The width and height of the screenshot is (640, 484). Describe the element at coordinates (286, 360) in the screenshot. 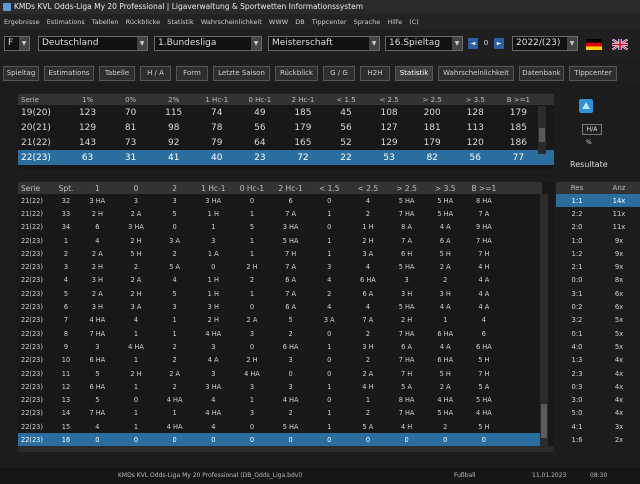

I see `table-row: 22(23) 10 6 HA 1 2 4 A 2 H 3 0 2 7 HA 6 HA 5 H` at that location.